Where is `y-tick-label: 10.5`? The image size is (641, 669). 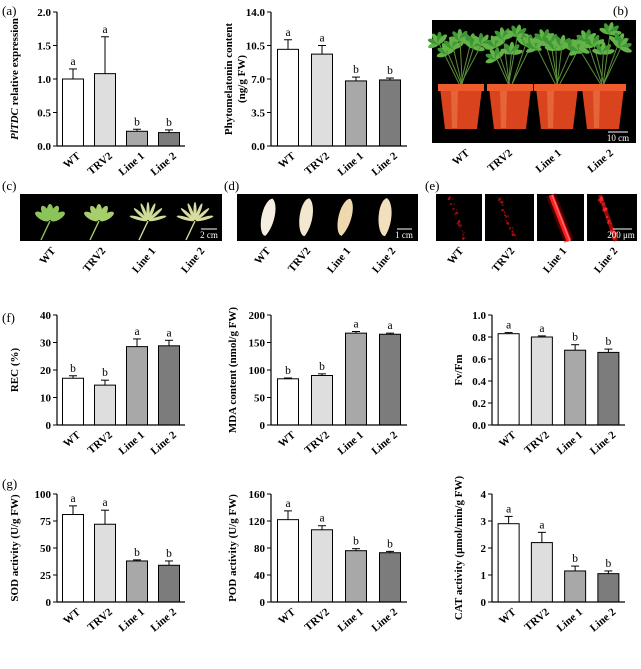
y-tick-label: 10.5 is located at coordinates (256, 46).